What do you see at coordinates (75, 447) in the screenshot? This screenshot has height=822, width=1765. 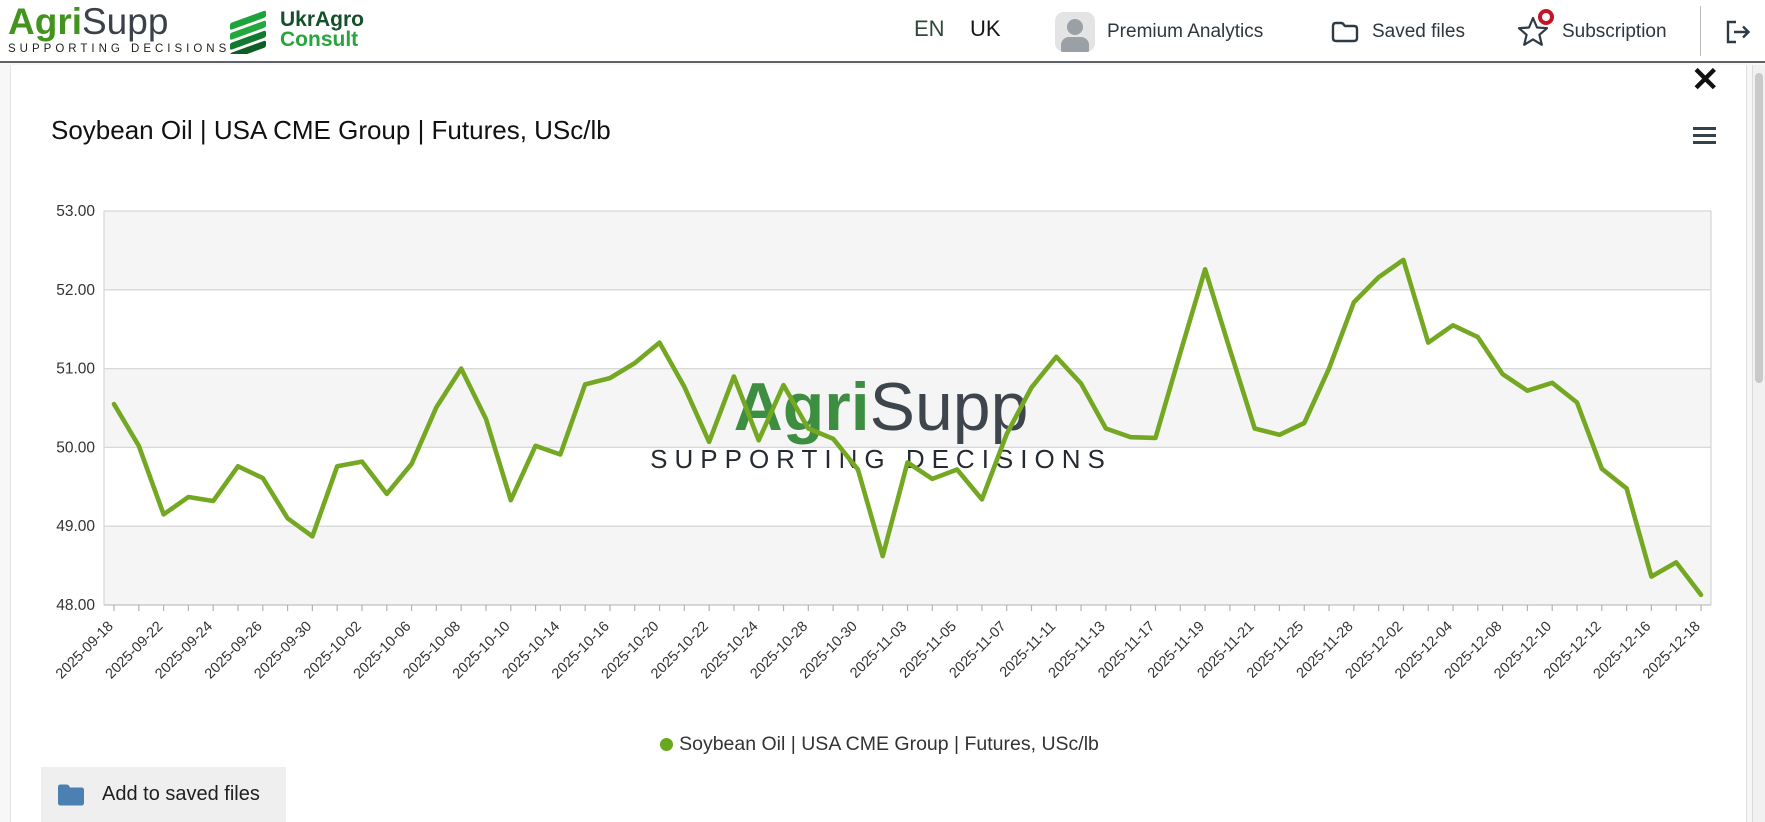 I see `svg-text: 50.00` at bounding box center [75, 447].